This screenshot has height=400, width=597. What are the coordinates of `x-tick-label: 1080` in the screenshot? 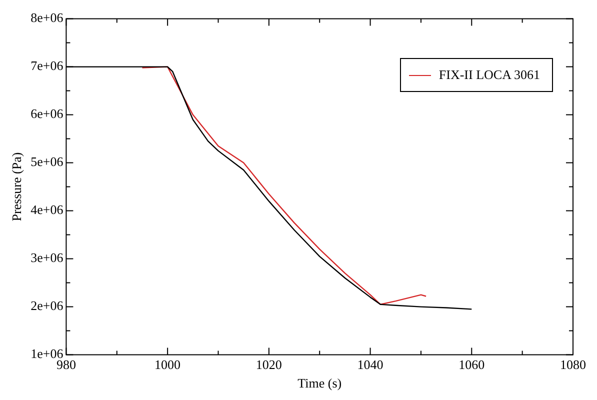 It's located at (573, 364).